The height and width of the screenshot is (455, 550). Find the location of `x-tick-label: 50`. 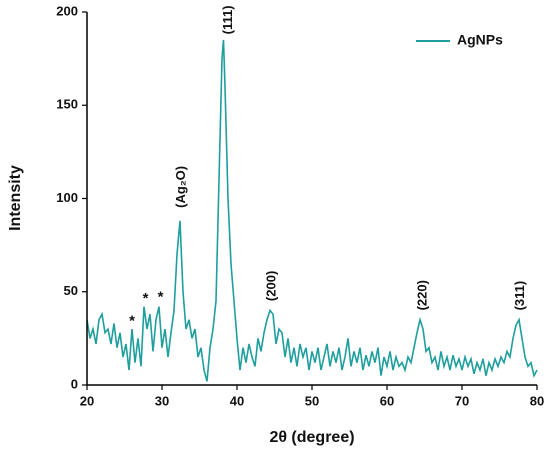

x-tick-label: 50 is located at coordinates (312, 400).